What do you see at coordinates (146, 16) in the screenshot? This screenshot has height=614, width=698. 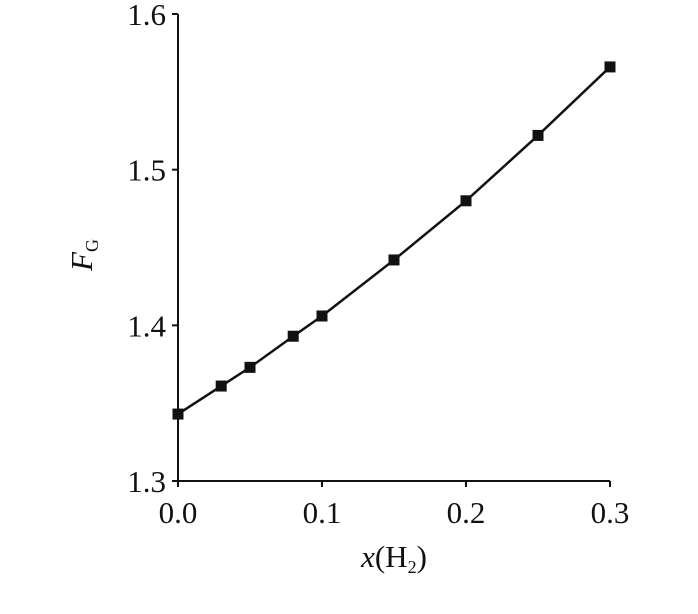 I see `y-tick-label: 1.6` at bounding box center [146, 16].